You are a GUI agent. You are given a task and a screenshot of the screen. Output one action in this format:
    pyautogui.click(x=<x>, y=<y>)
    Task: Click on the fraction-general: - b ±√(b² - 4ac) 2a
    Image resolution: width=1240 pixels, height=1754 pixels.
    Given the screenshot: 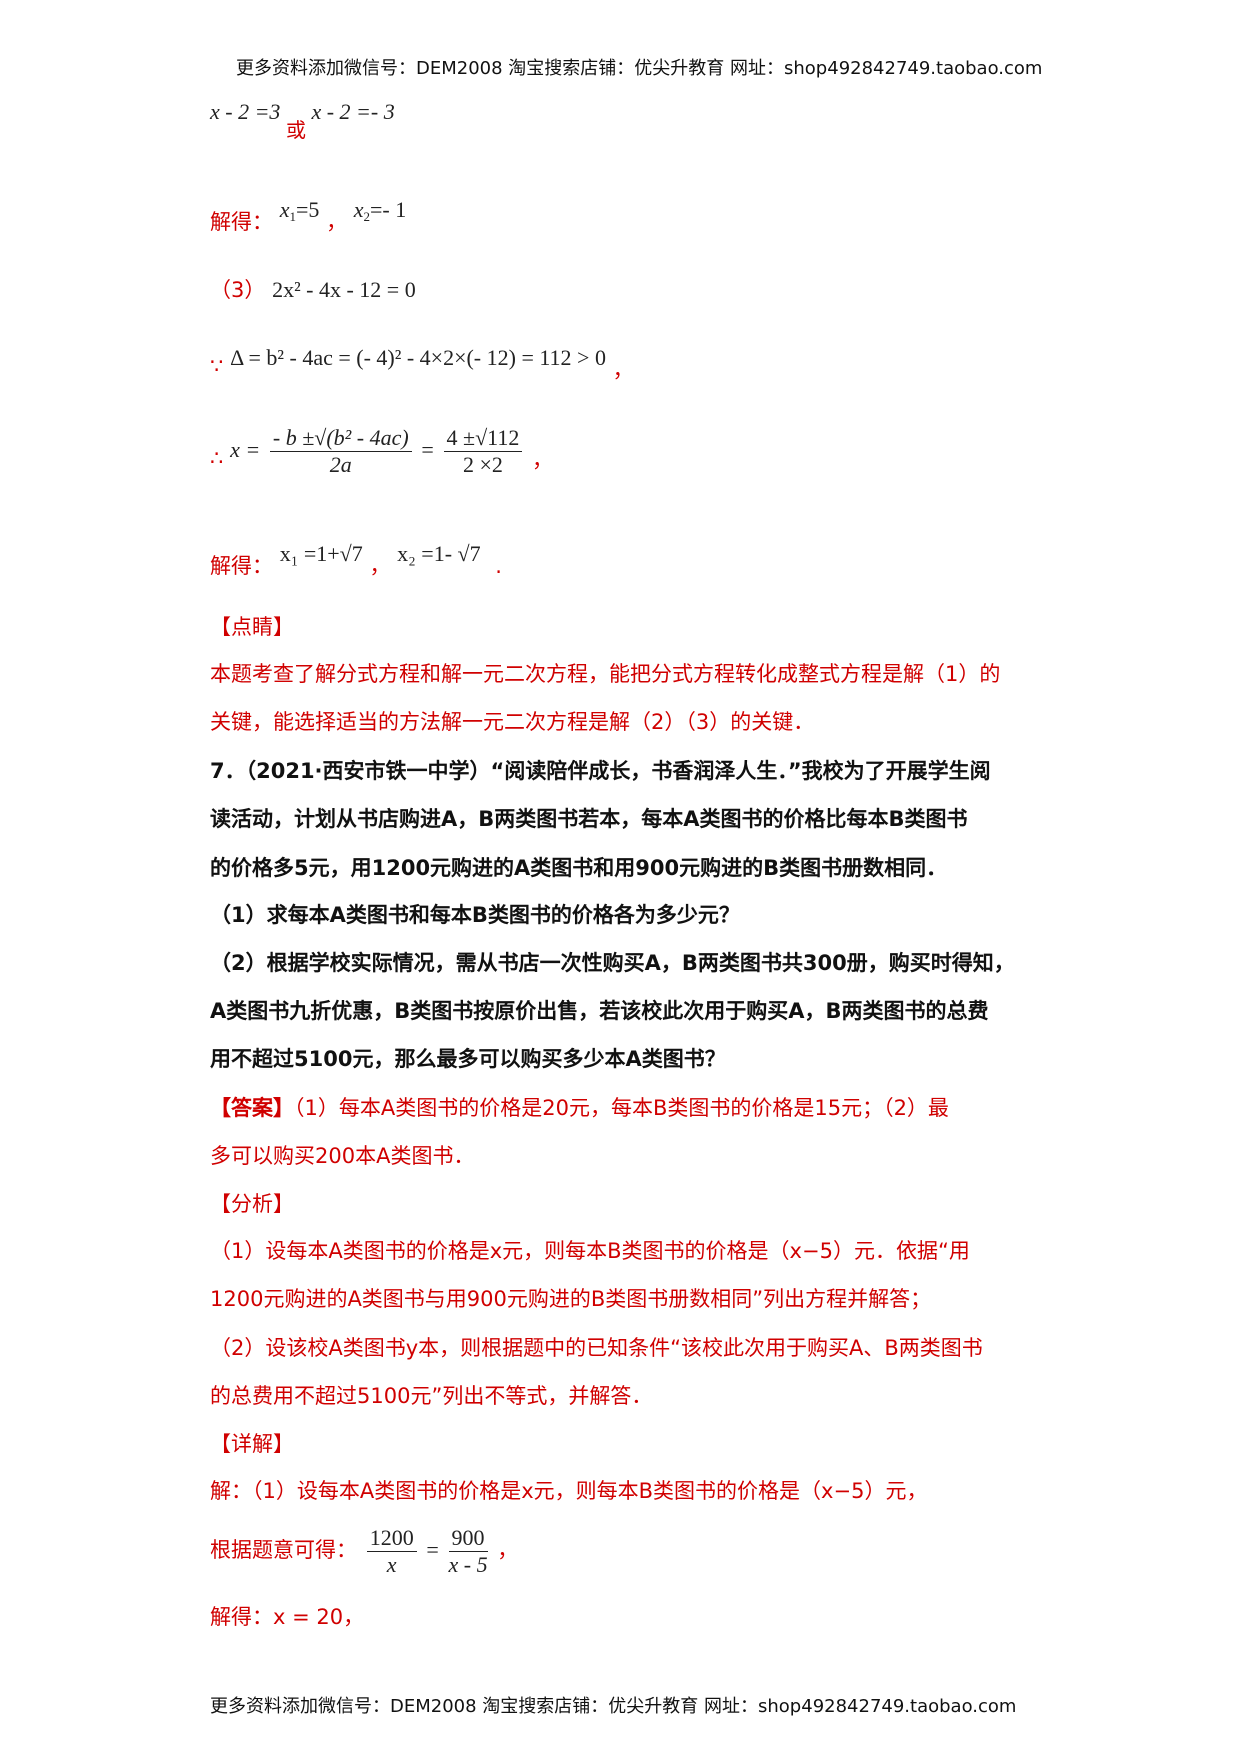 What is the action you would take?
    pyautogui.click(x=340, y=451)
    